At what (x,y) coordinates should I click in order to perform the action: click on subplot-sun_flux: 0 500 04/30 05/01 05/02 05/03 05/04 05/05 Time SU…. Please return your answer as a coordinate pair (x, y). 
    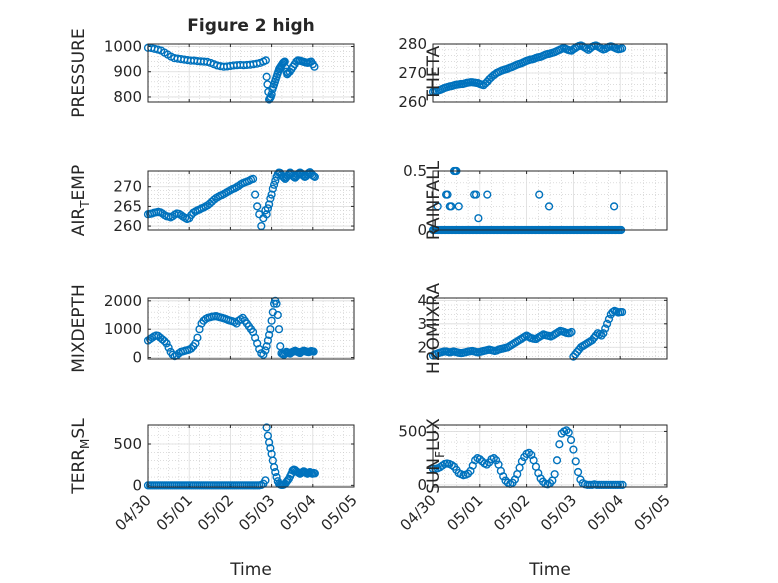
    Looking at the image, I should click on (535, 499).